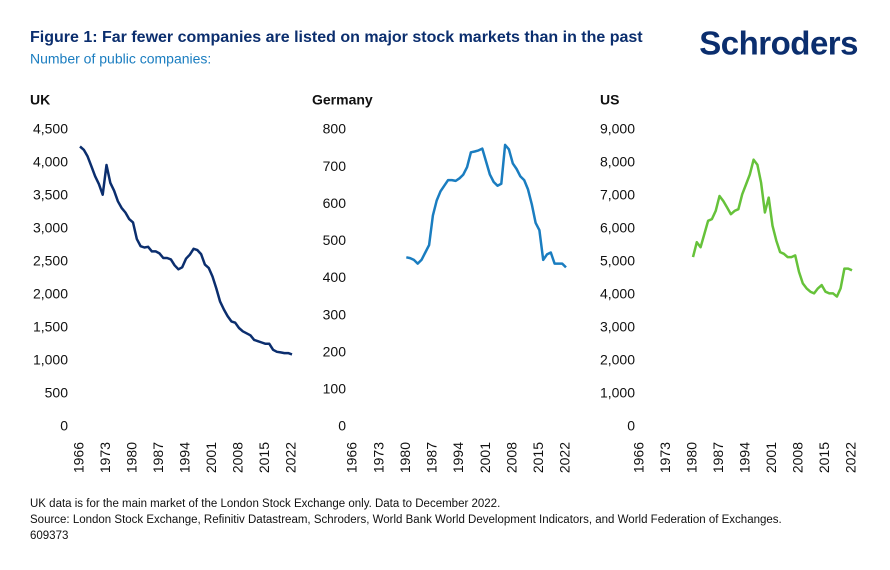  Describe the element at coordinates (40, 100) in the screenshot. I see `panel-title: UK` at that location.